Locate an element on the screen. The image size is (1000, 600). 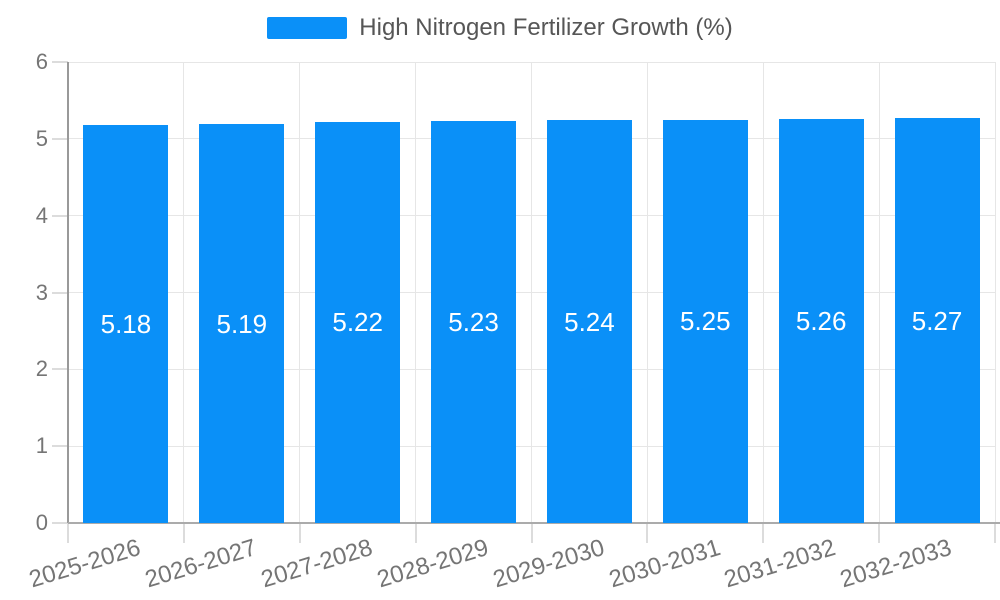
bar-value-label: 5.26 is located at coordinates (821, 320).